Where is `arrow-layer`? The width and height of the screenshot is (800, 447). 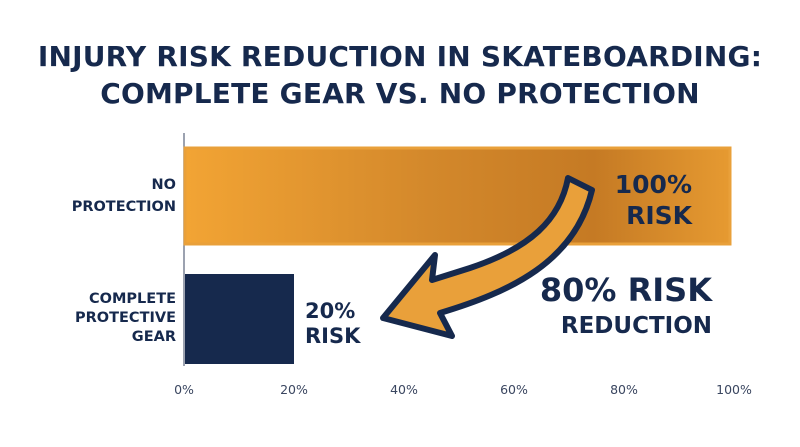 arrow-layer is located at coordinates (487, 257).